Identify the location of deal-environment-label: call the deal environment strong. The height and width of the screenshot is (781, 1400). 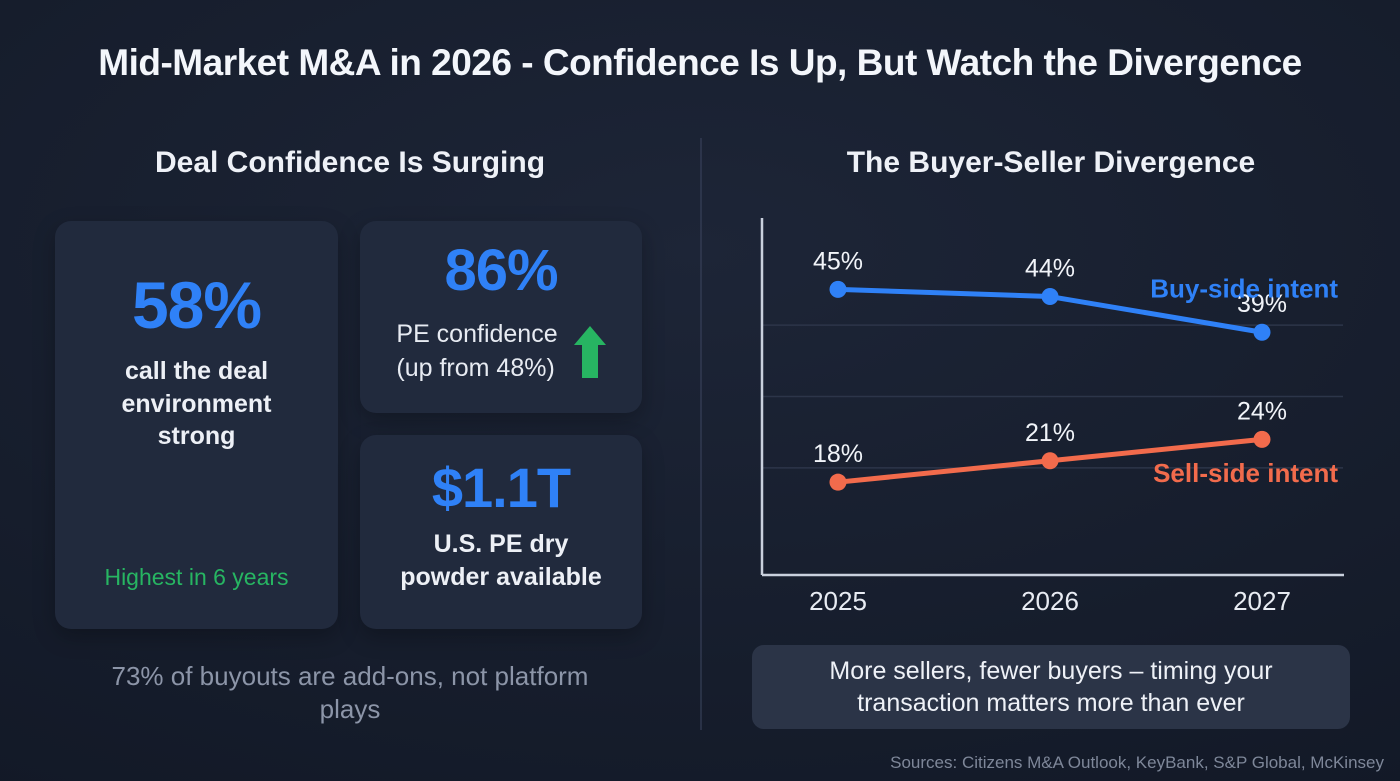
(196, 403).